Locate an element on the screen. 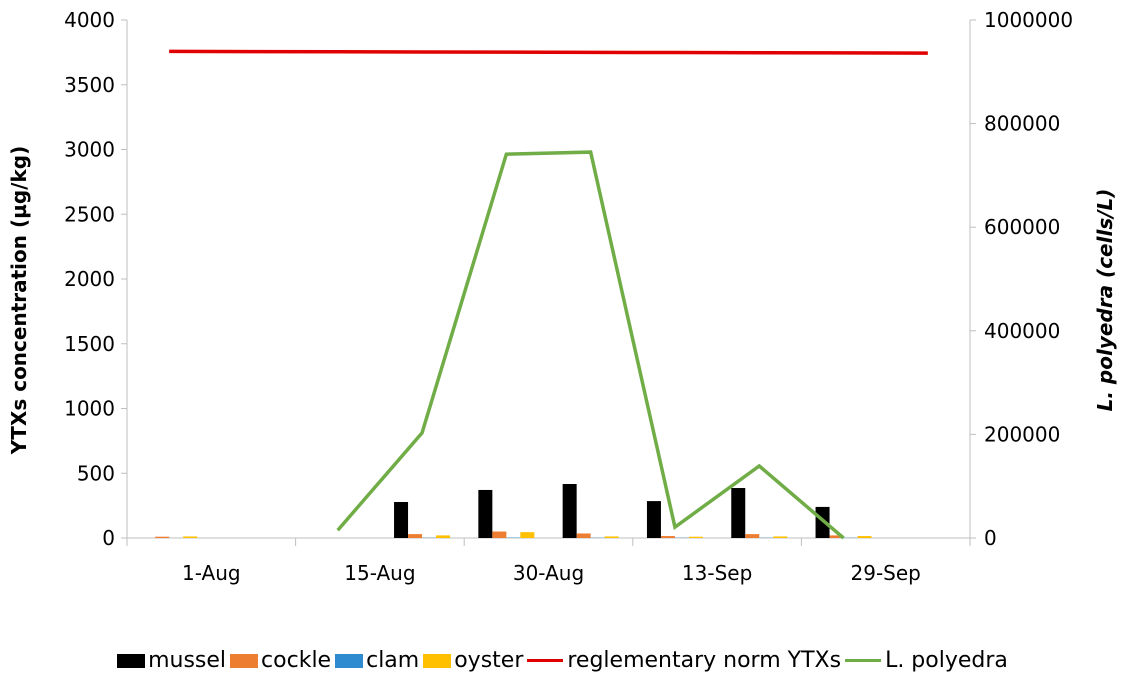  legend-label: L. polyedra is located at coordinates (946, 660).